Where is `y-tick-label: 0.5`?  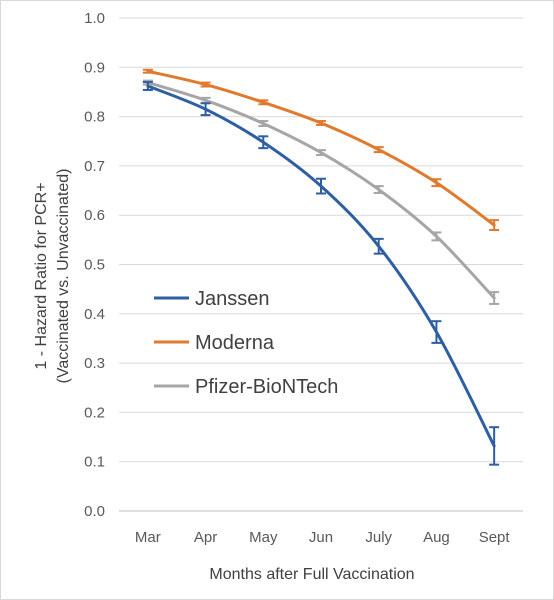
y-tick-label: 0.5 is located at coordinates (94, 265).